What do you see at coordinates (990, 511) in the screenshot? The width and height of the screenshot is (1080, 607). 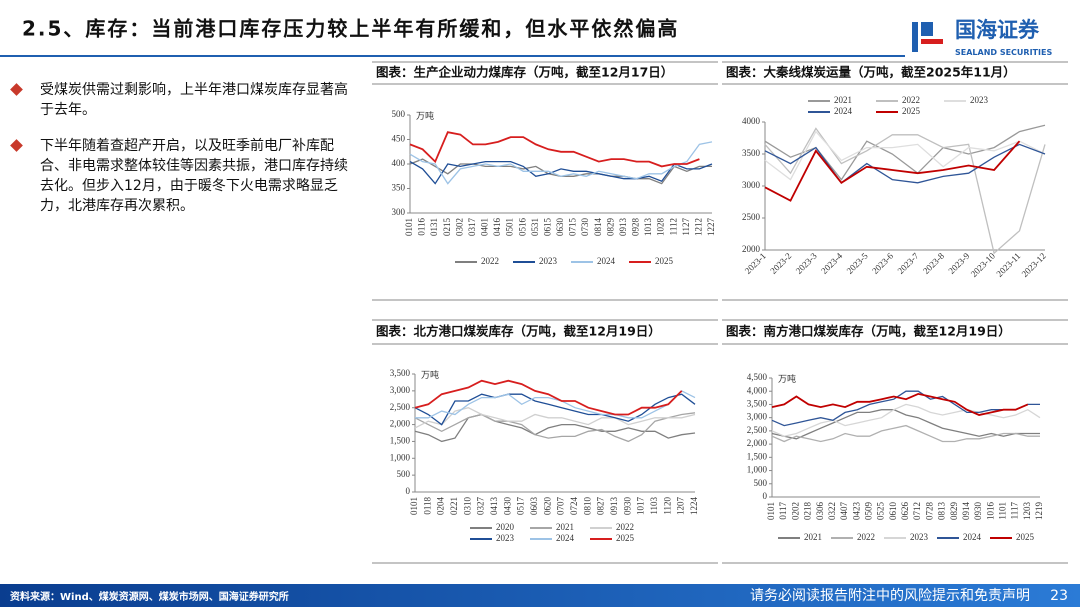 I see `x-tick-label: 1016` at bounding box center [990, 511].